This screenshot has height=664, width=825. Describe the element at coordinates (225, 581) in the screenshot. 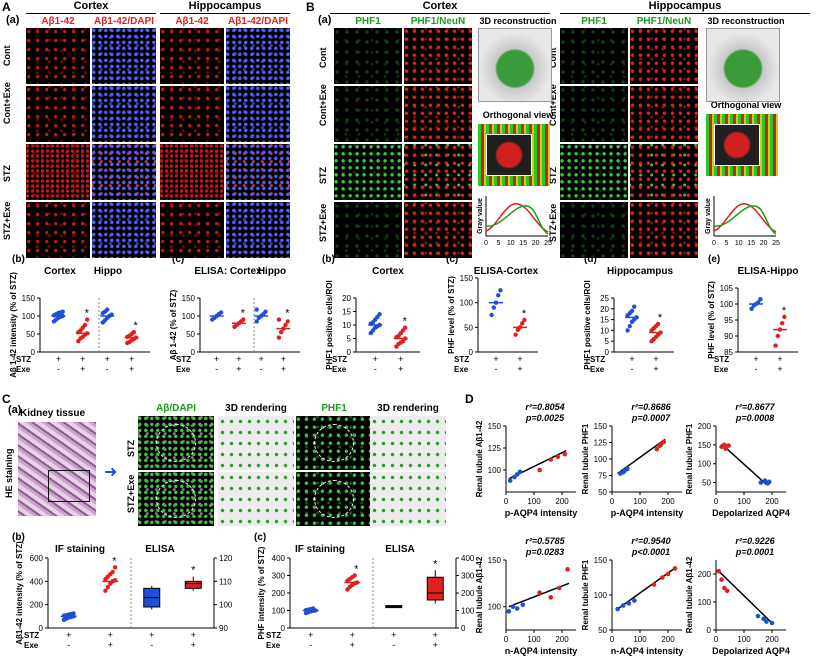

I see `y2-tick-label: 110` at that location.